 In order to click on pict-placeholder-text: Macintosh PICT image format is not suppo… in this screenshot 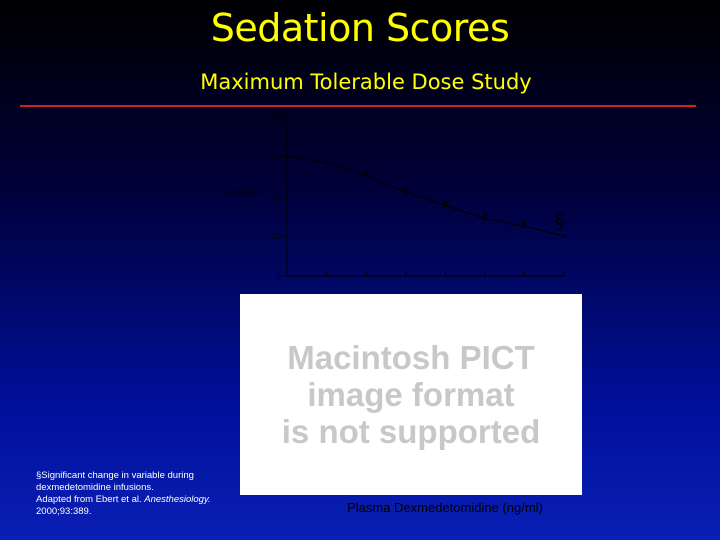, I will do `click(411, 394)`.